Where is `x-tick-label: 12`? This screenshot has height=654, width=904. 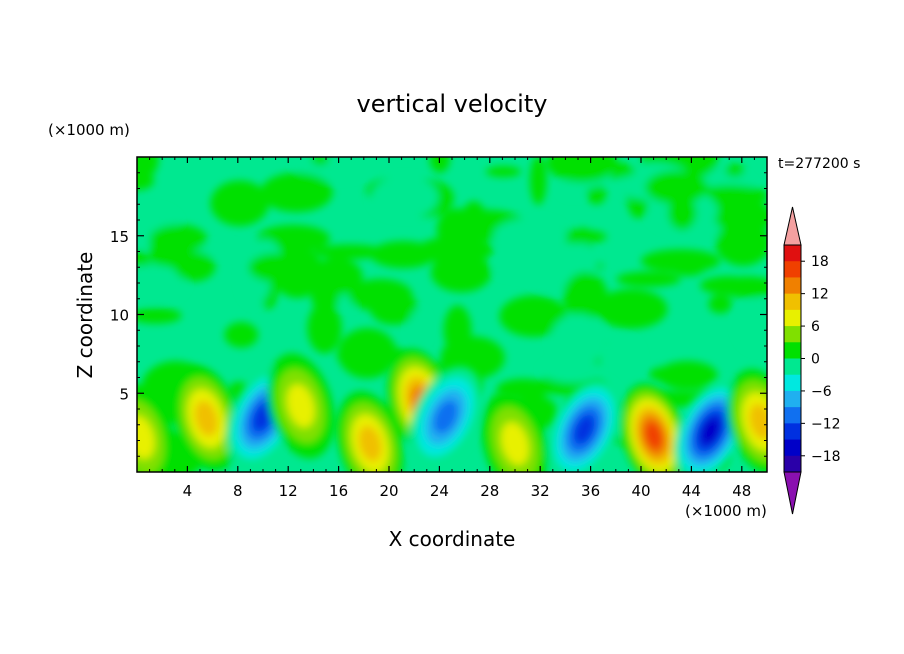
x-tick-label: 12 is located at coordinates (288, 491).